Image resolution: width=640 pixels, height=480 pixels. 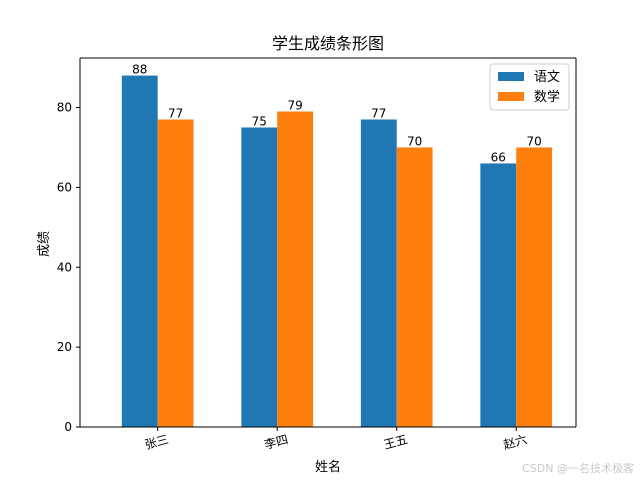 What do you see at coordinates (547, 77) in the screenshot?
I see `legend-label-语文: 语文` at bounding box center [547, 77].